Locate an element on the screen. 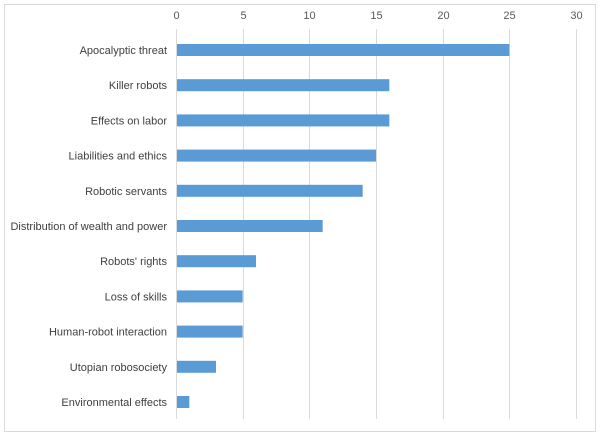 The height and width of the screenshot is (435, 600). category-label: Liabilities and ethics is located at coordinates (118, 157).